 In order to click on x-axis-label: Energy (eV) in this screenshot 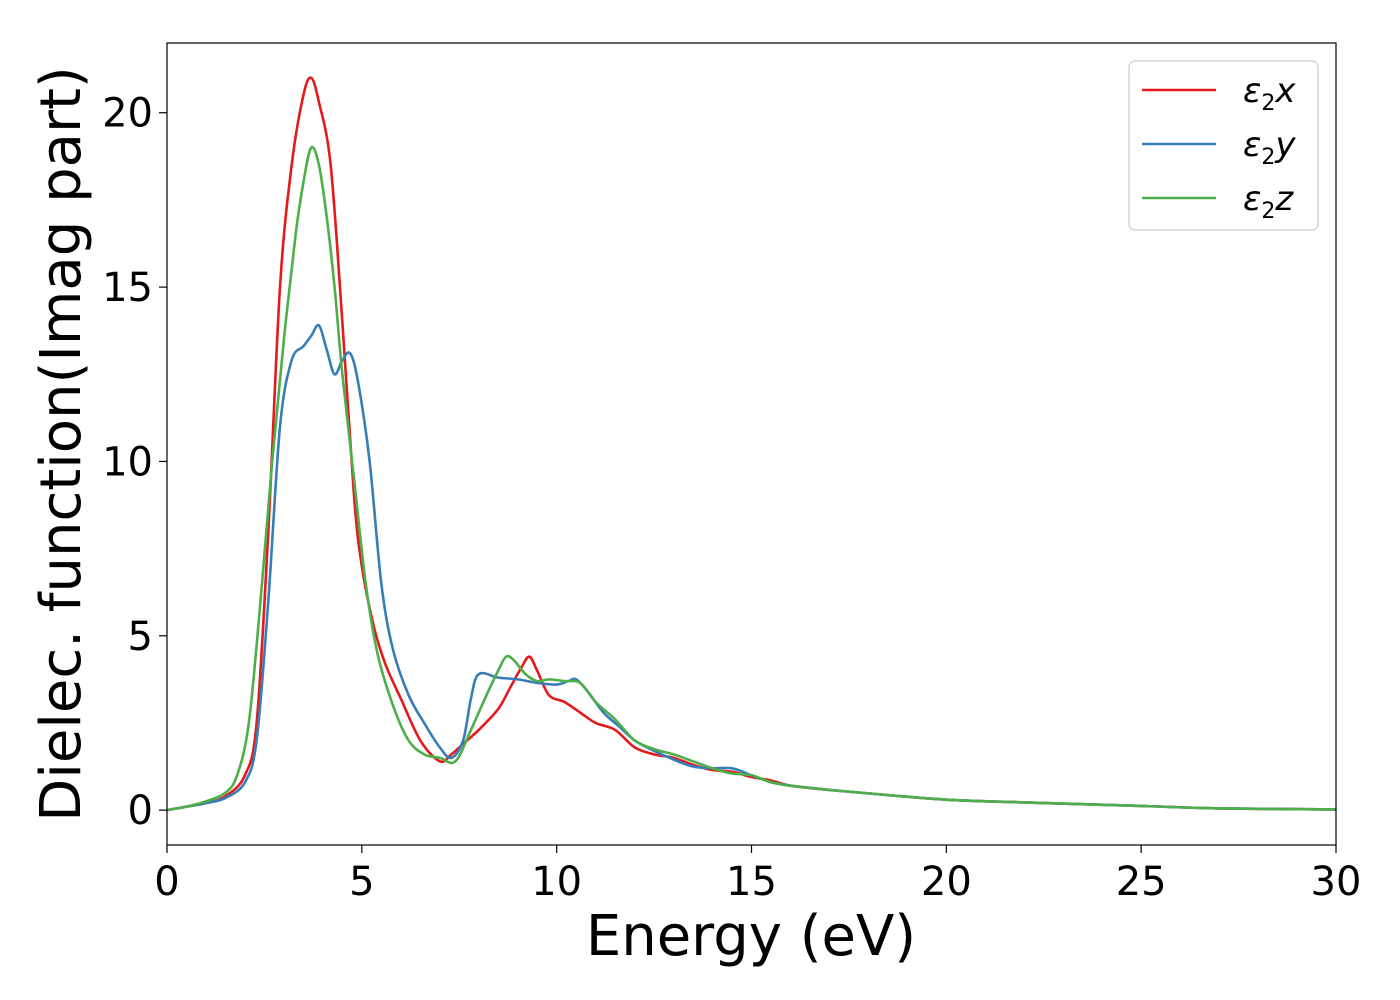, I will do `click(751, 936)`.